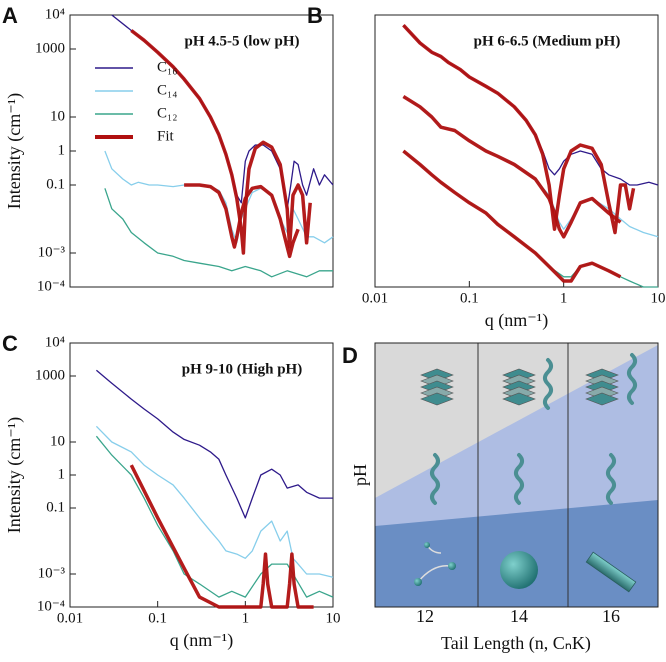  What do you see at coordinates (10, 343) in the screenshot?
I see `panel-label: C` at bounding box center [10, 343].